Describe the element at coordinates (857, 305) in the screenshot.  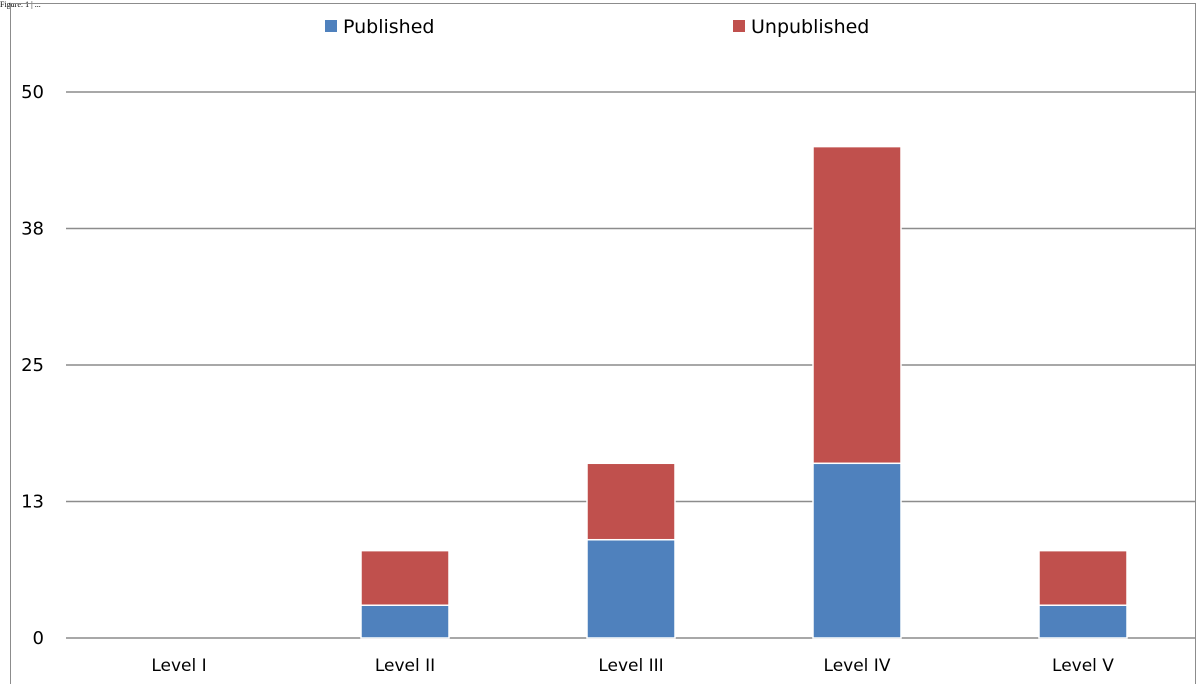
I see `bar-unpublished-level-iv` at that location.